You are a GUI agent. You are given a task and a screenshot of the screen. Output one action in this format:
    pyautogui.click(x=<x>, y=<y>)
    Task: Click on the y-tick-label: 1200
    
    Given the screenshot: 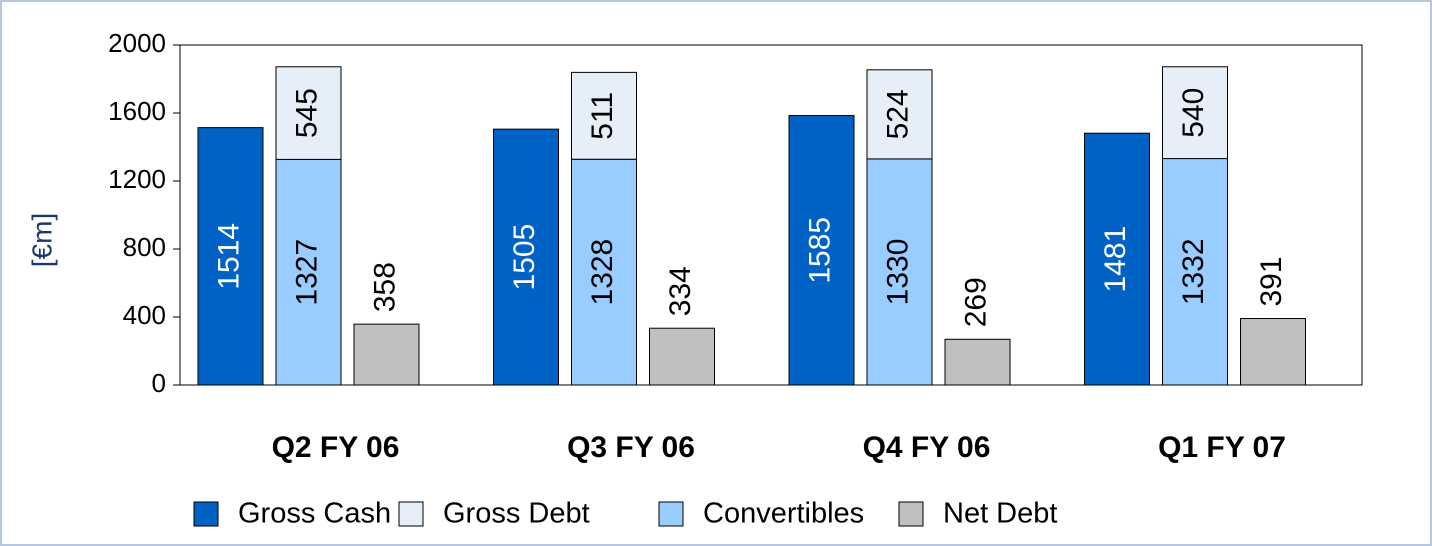 What is the action you would take?
    pyautogui.click(x=137, y=179)
    